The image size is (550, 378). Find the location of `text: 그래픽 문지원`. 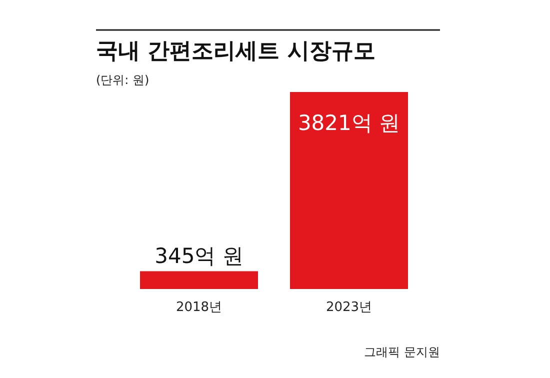

text: 그래픽 문지원 is located at coordinates (402, 352).